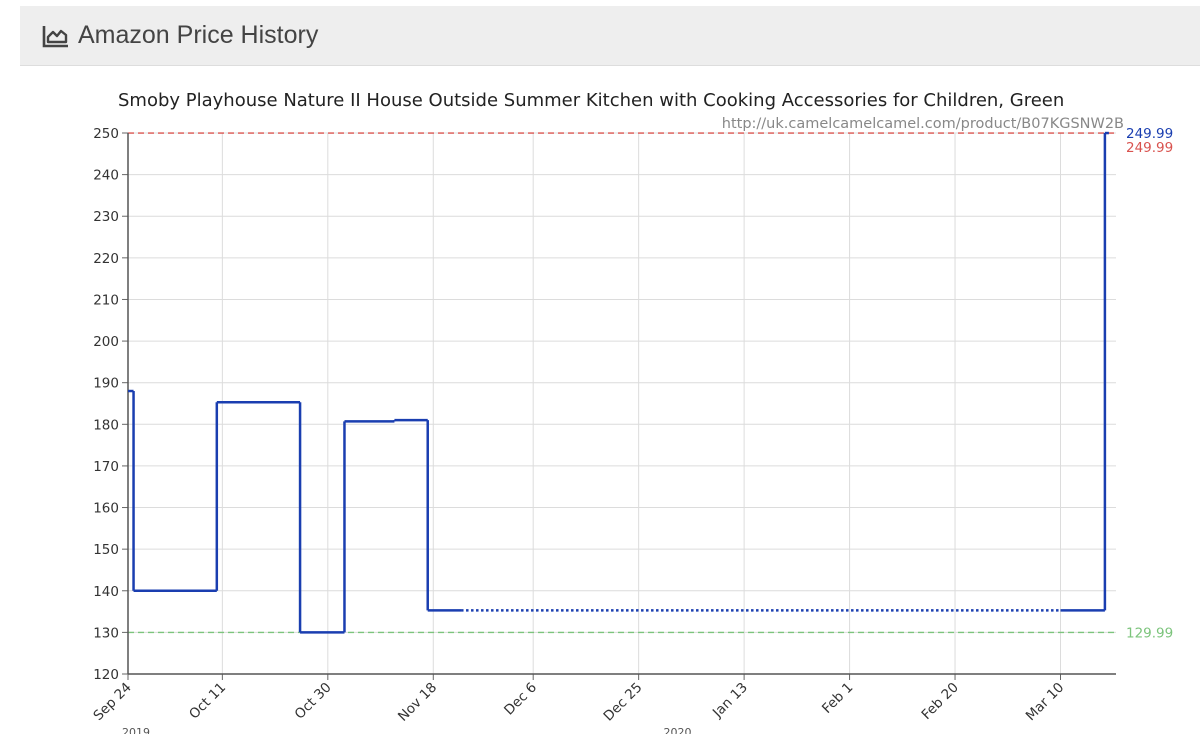 The height and width of the screenshot is (739, 1200). Describe the element at coordinates (106, 425) in the screenshot. I see `y-tick-label: 180` at that location.